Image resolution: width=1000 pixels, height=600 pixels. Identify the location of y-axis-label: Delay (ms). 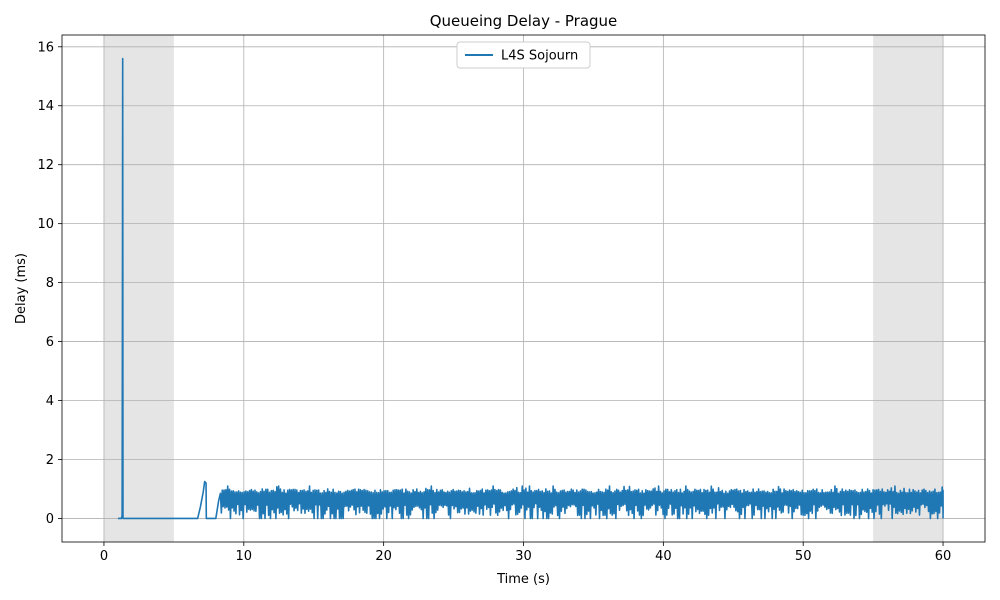
(21, 288).